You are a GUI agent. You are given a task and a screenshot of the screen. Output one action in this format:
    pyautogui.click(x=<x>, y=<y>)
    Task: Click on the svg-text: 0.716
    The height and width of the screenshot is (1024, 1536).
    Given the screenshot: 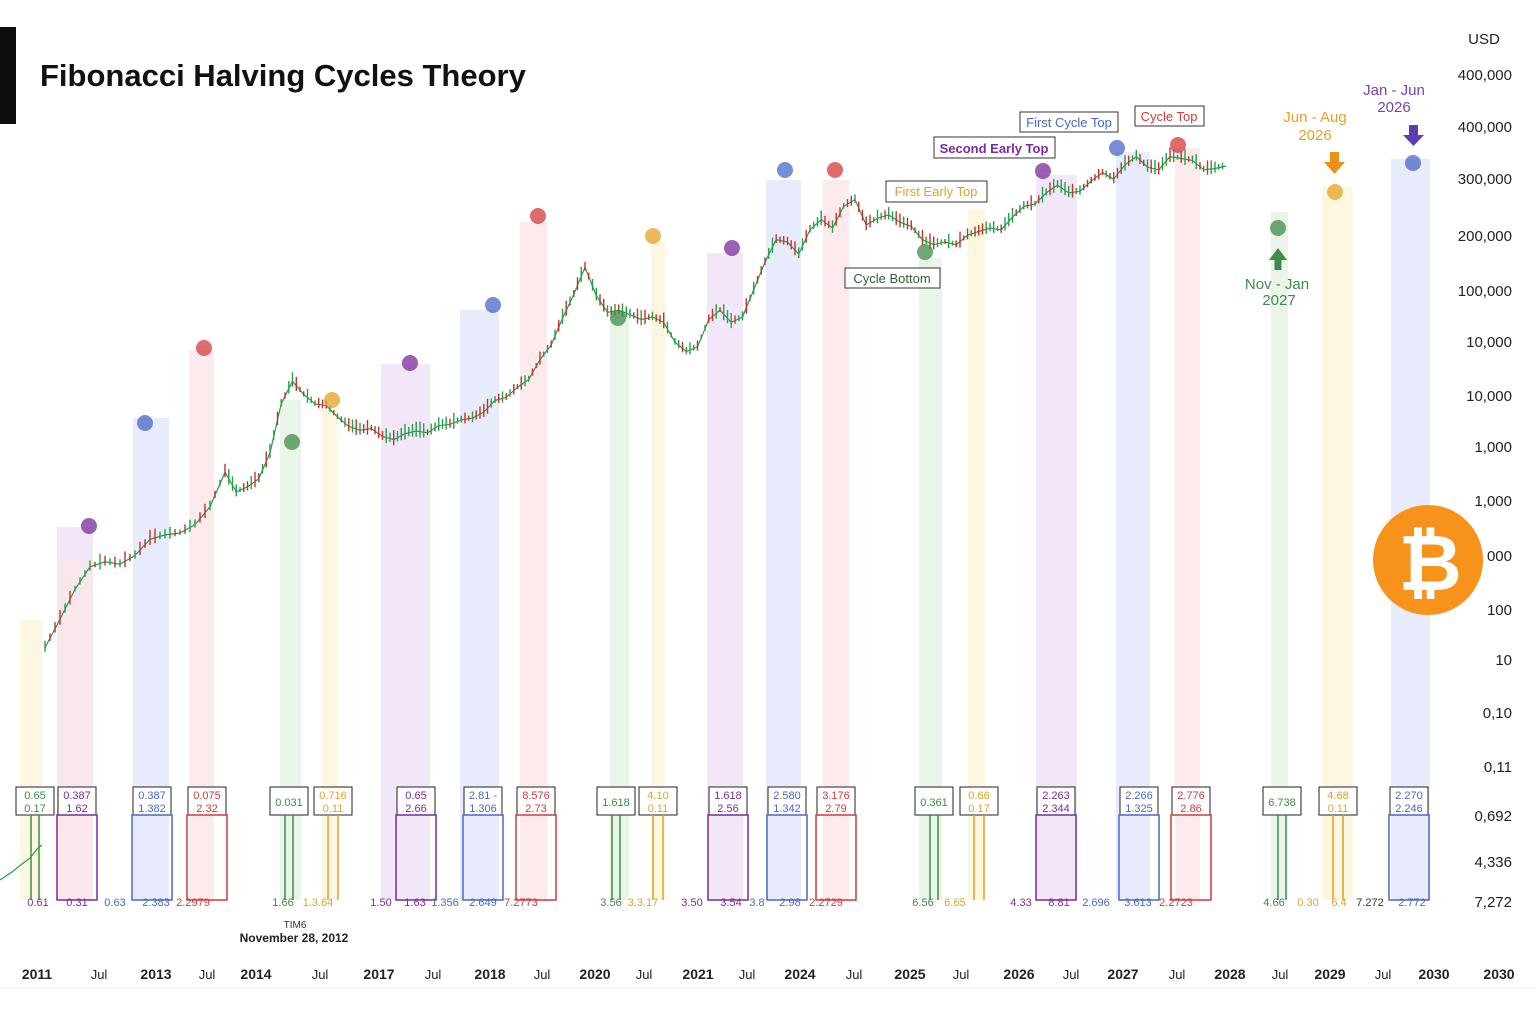 What is the action you would take?
    pyautogui.click(x=333, y=796)
    